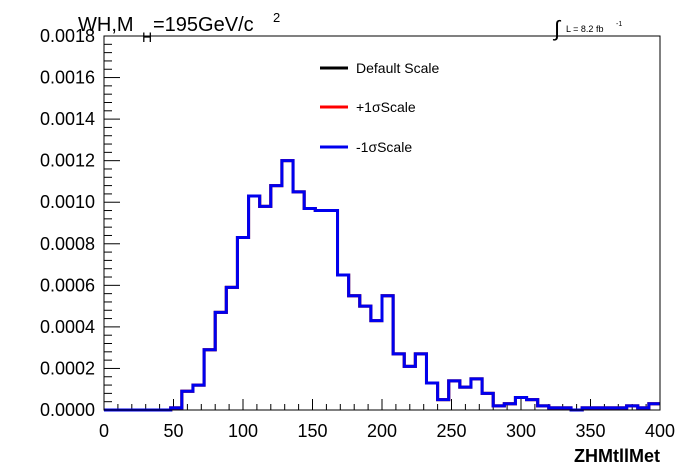 This screenshot has height=472, width=696. What do you see at coordinates (590, 431) in the screenshot?
I see `x-tick-label: 350` at bounding box center [590, 431].